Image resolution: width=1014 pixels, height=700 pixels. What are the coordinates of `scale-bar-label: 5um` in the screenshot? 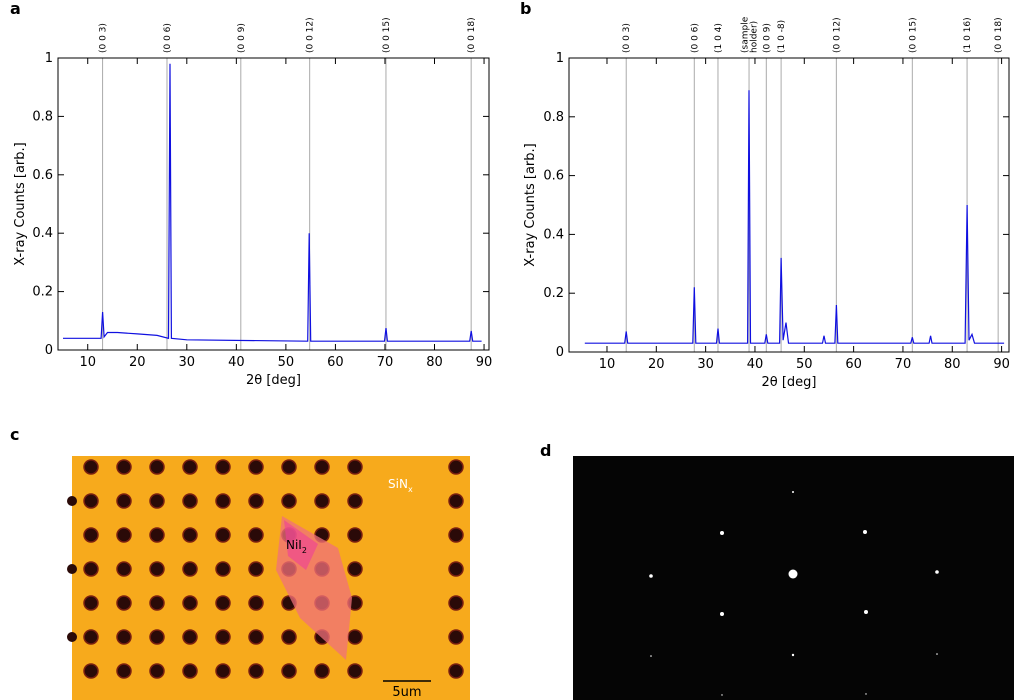 It's located at (406, 692).